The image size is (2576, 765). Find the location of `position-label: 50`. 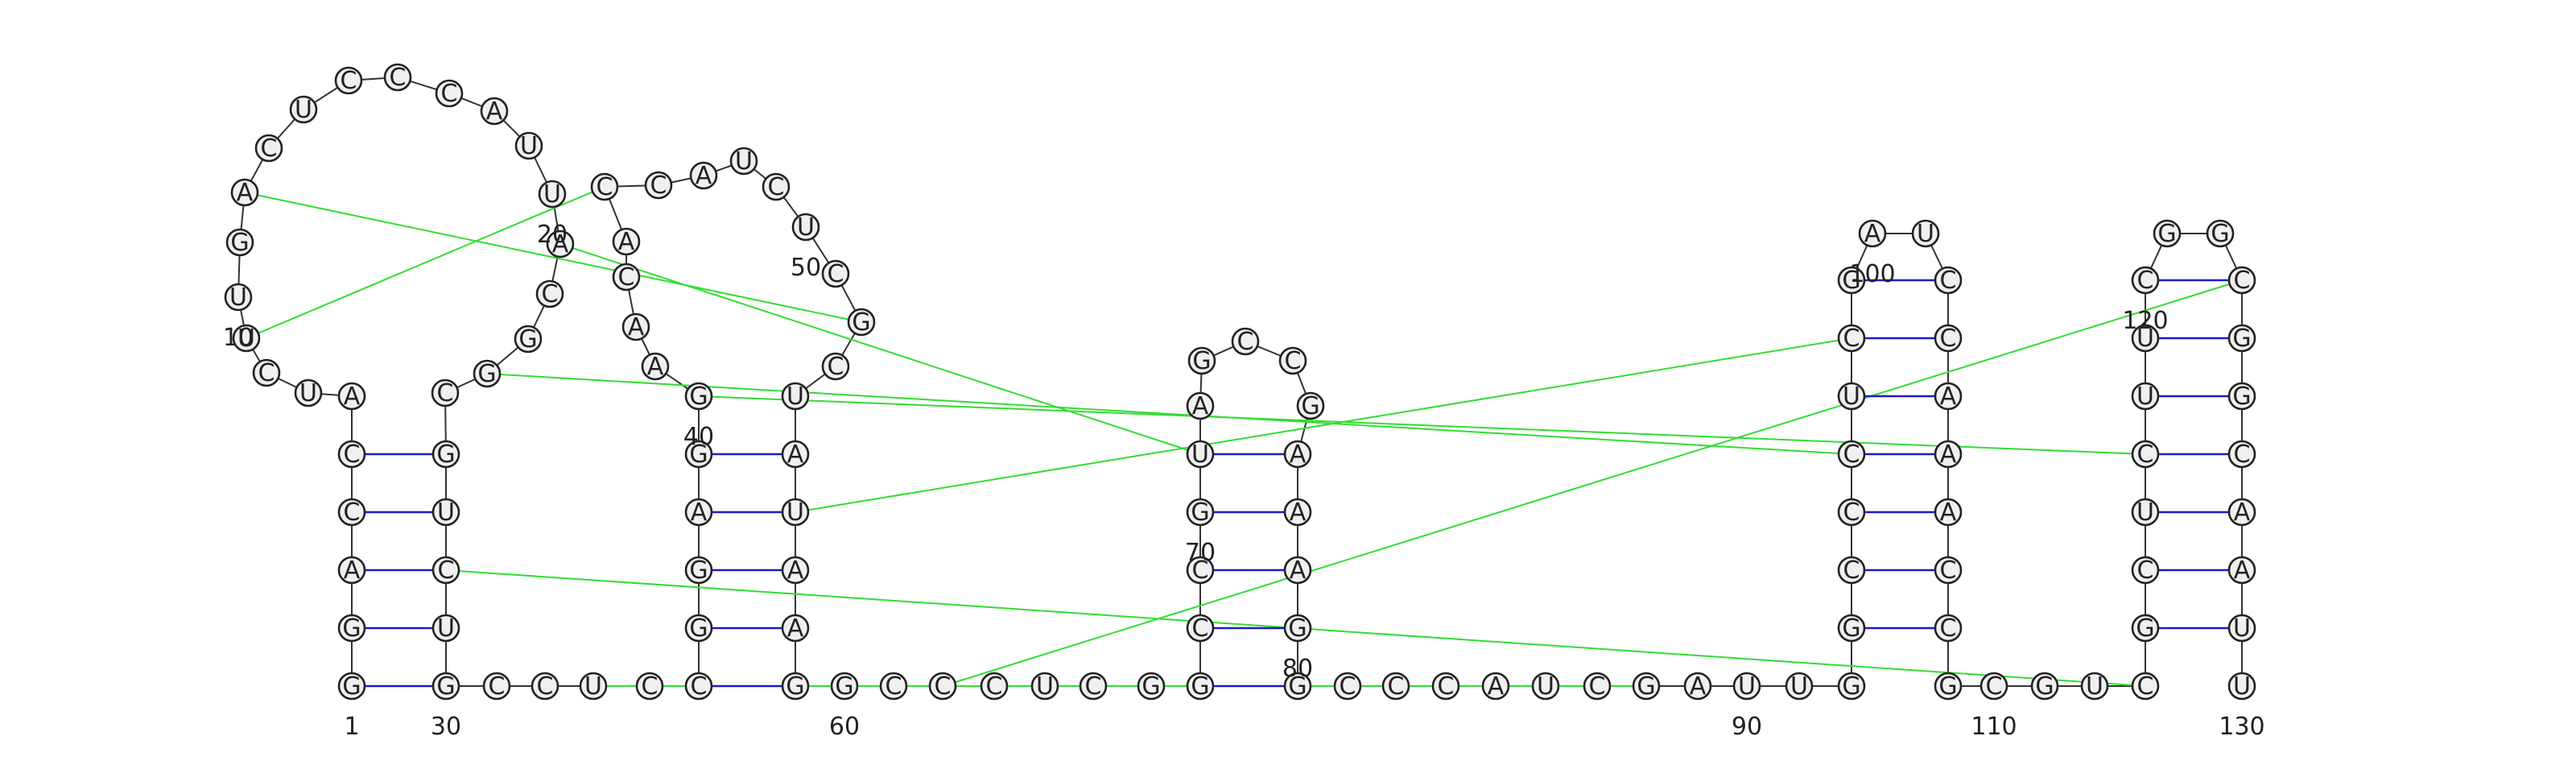

position-label: 50 is located at coordinates (806, 268).